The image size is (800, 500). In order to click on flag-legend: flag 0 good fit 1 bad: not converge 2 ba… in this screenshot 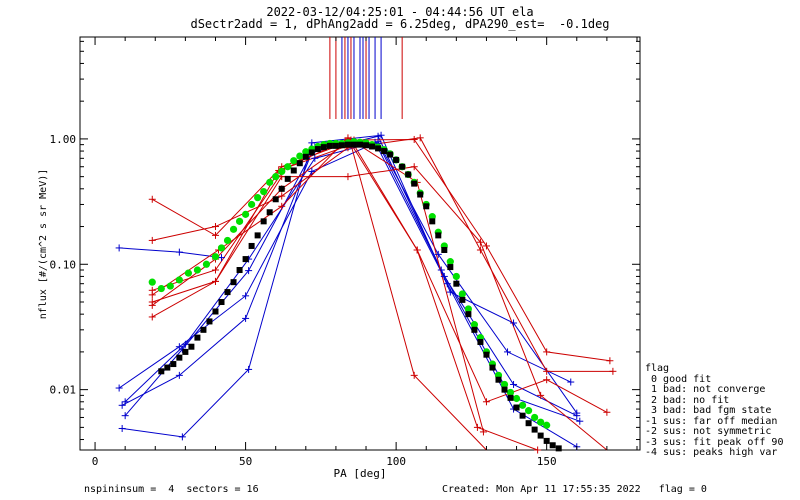, I will do `click(714, 411)`.